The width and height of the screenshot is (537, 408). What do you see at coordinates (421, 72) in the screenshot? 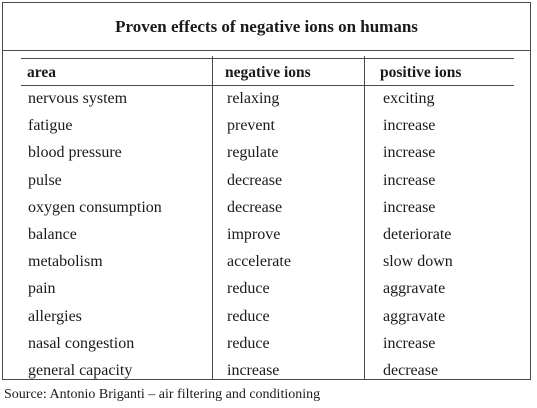
I see `column-header-positive-ions: positive ions` at bounding box center [421, 72].